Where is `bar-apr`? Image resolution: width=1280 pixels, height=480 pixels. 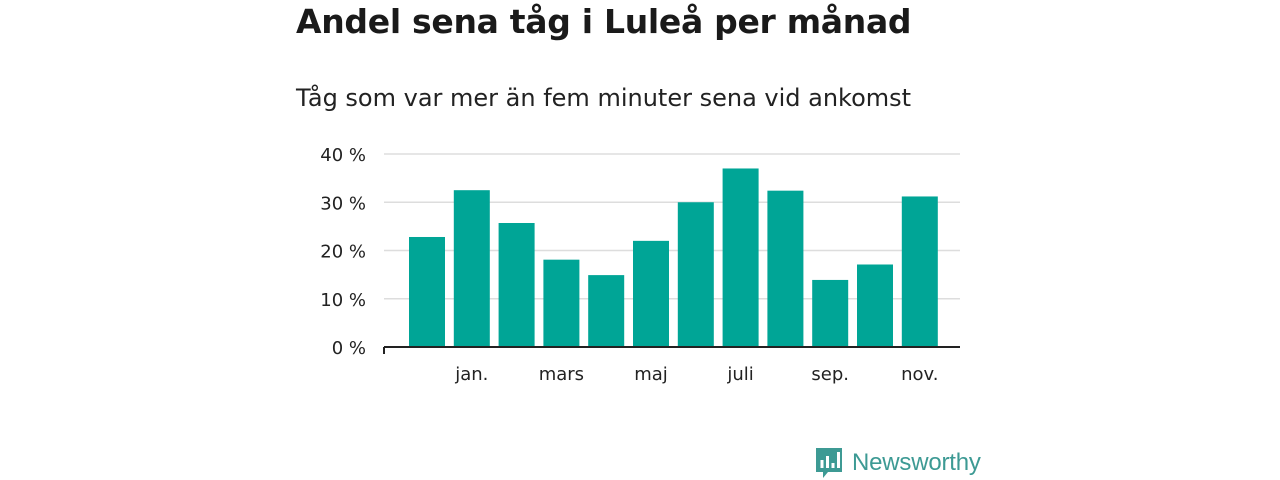
bar-apr is located at coordinates (606, 311).